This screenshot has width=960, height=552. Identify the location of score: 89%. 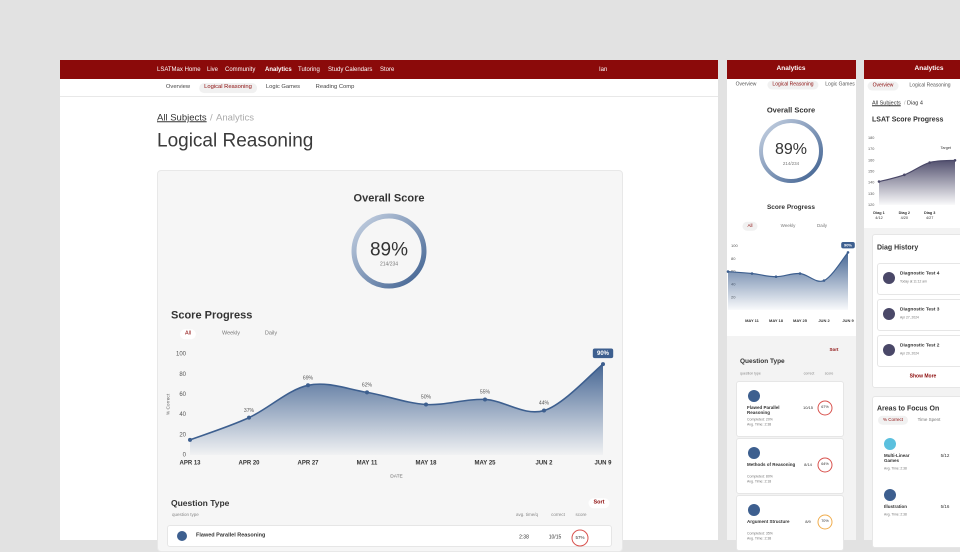
(389, 250).